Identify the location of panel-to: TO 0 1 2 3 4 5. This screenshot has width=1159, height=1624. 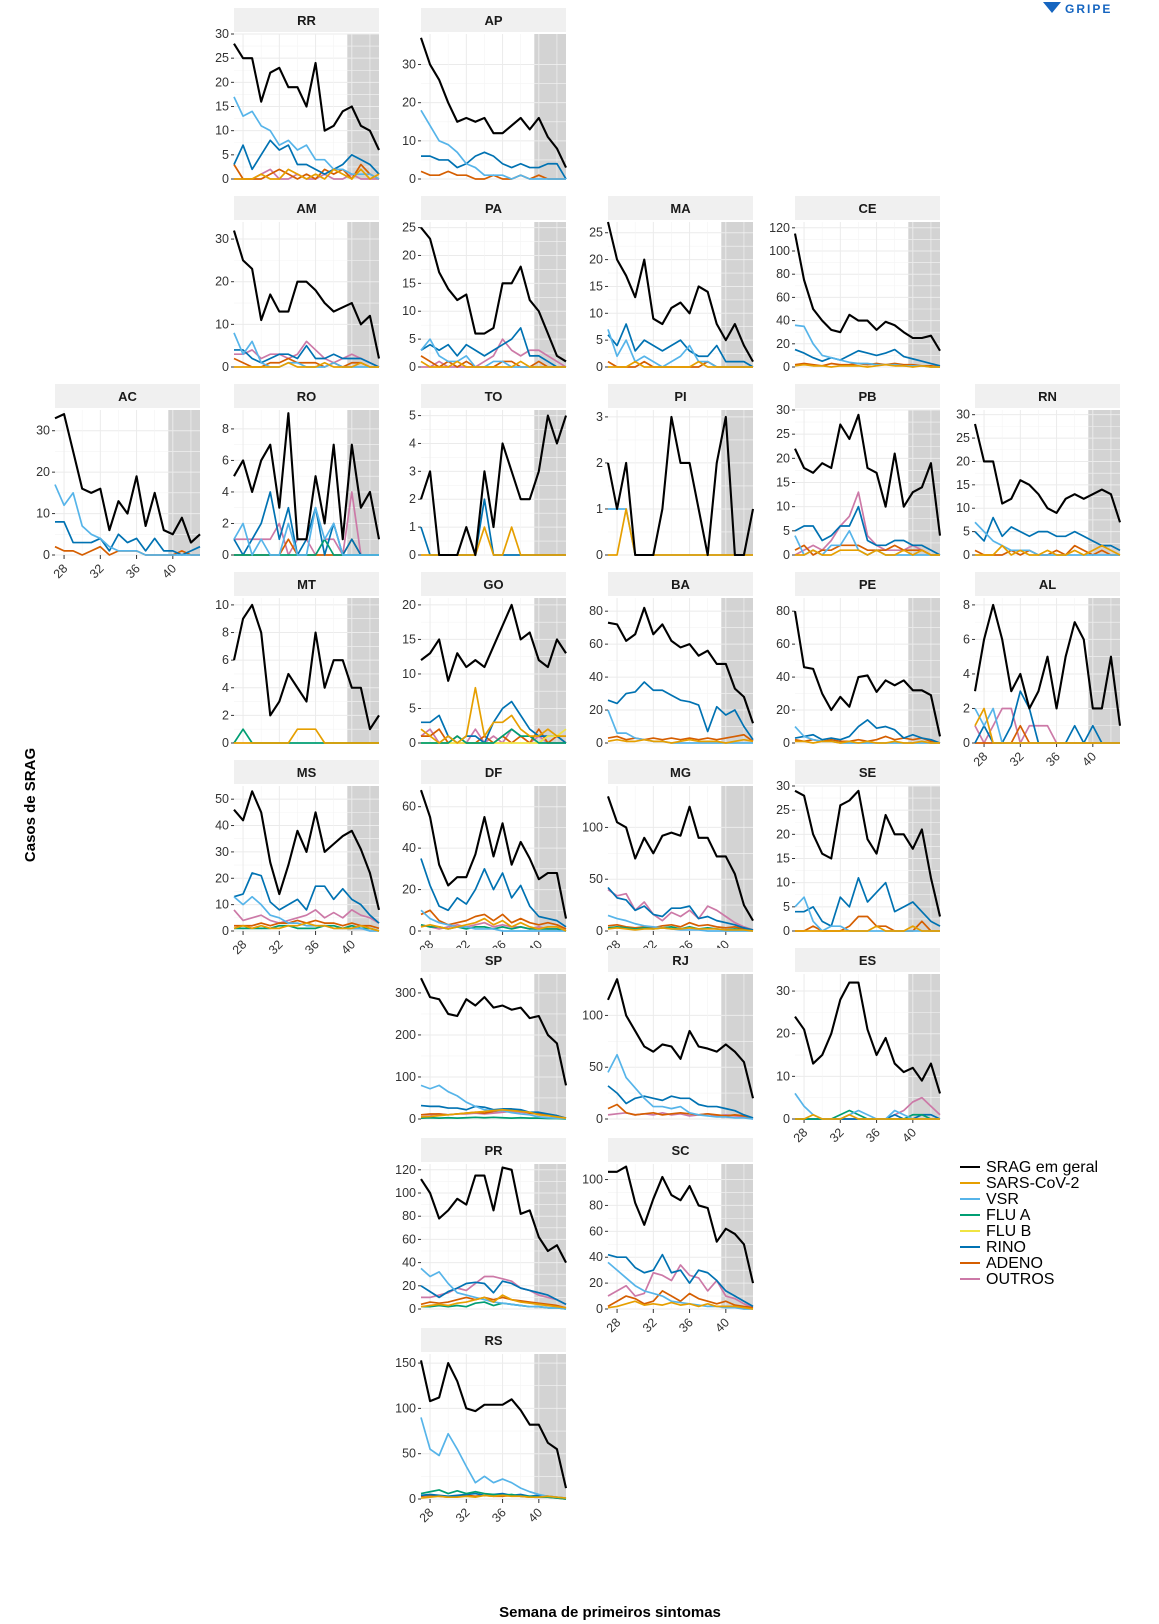
(488, 473).